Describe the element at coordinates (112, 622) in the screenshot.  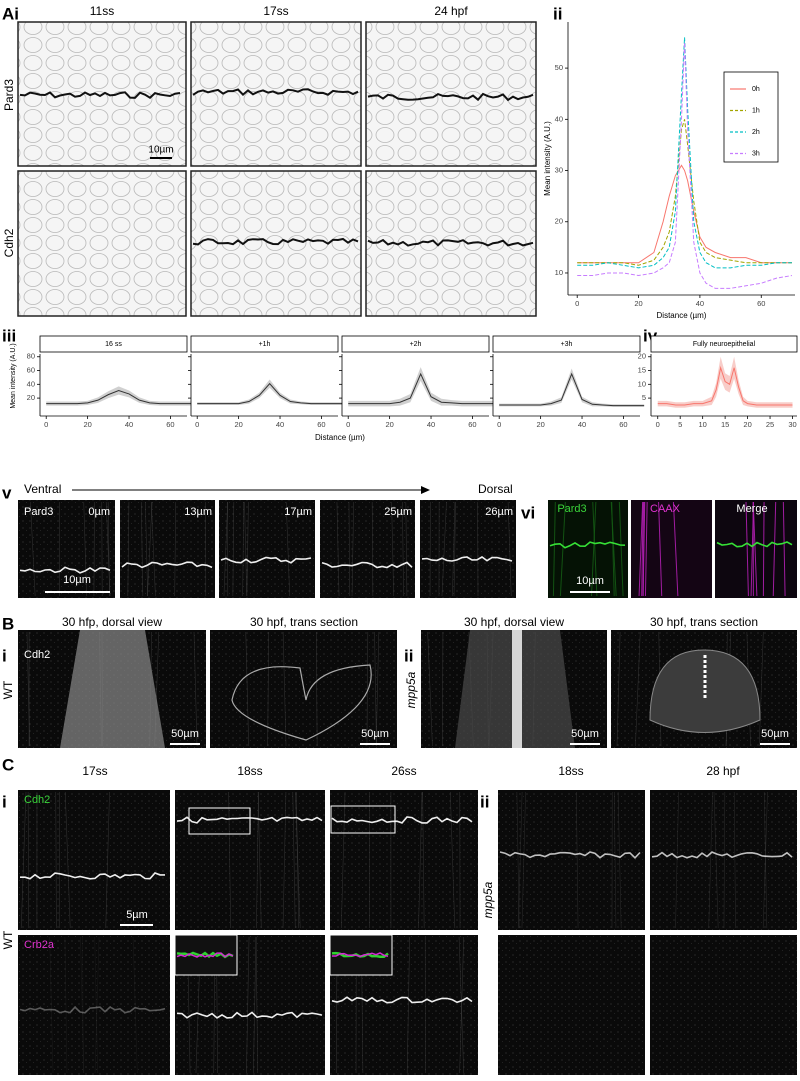
I see `label: 30 hfp, dorsal view` at that location.